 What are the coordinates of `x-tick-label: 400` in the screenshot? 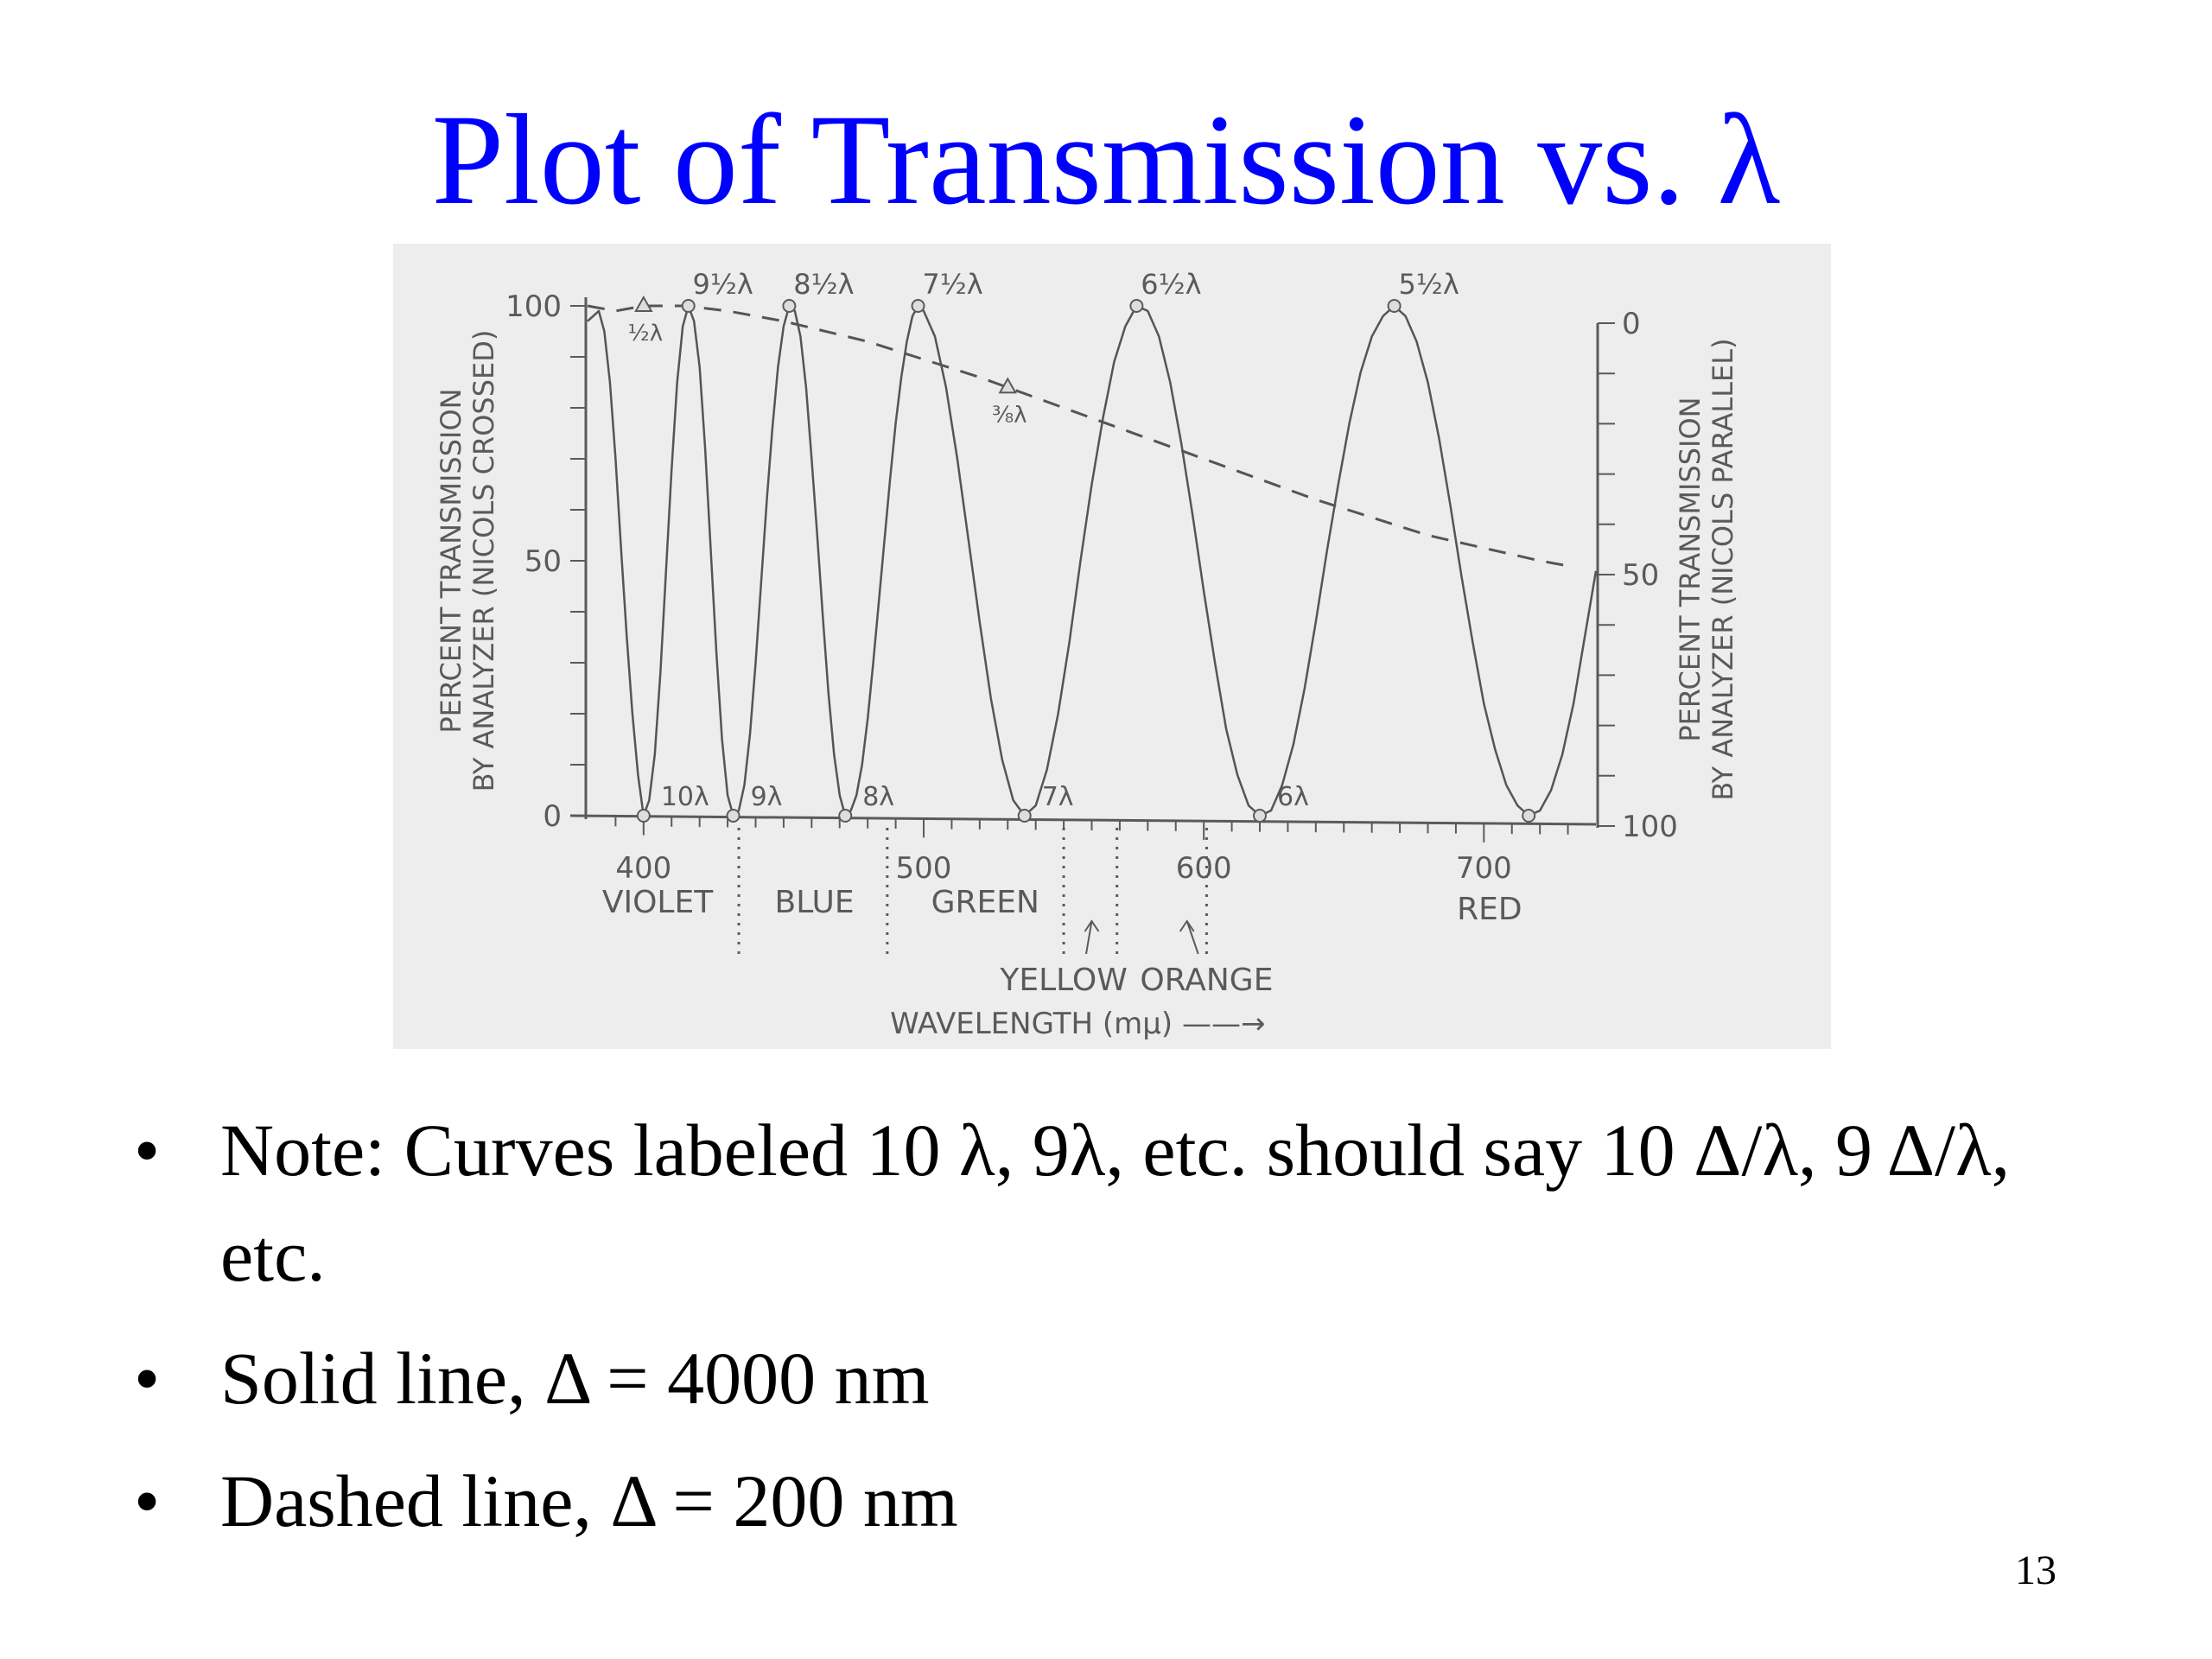 It's located at (643, 868).